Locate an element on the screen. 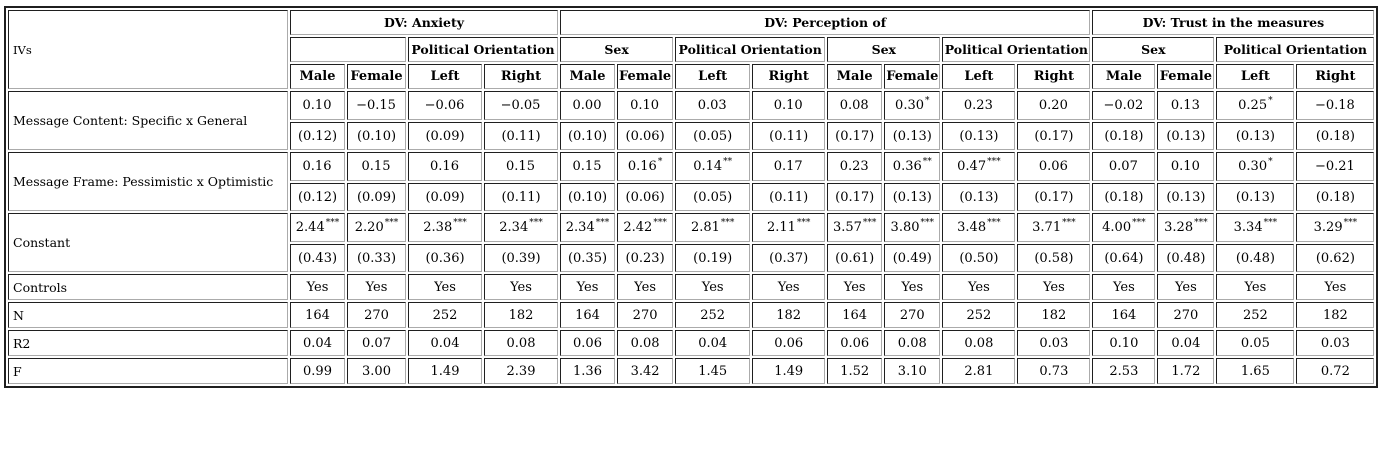 The image size is (1386, 455). column-header: Female is located at coordinates (1186, 76).